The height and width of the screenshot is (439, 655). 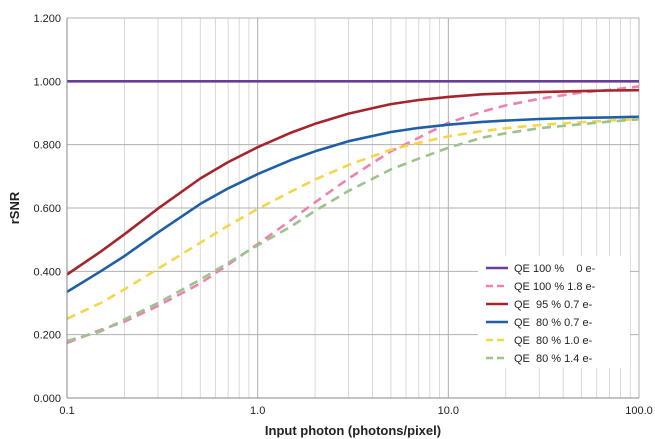 I want to click on legend-label-2: QE 100 % 1.8 e-, so click(x=555, y=287).